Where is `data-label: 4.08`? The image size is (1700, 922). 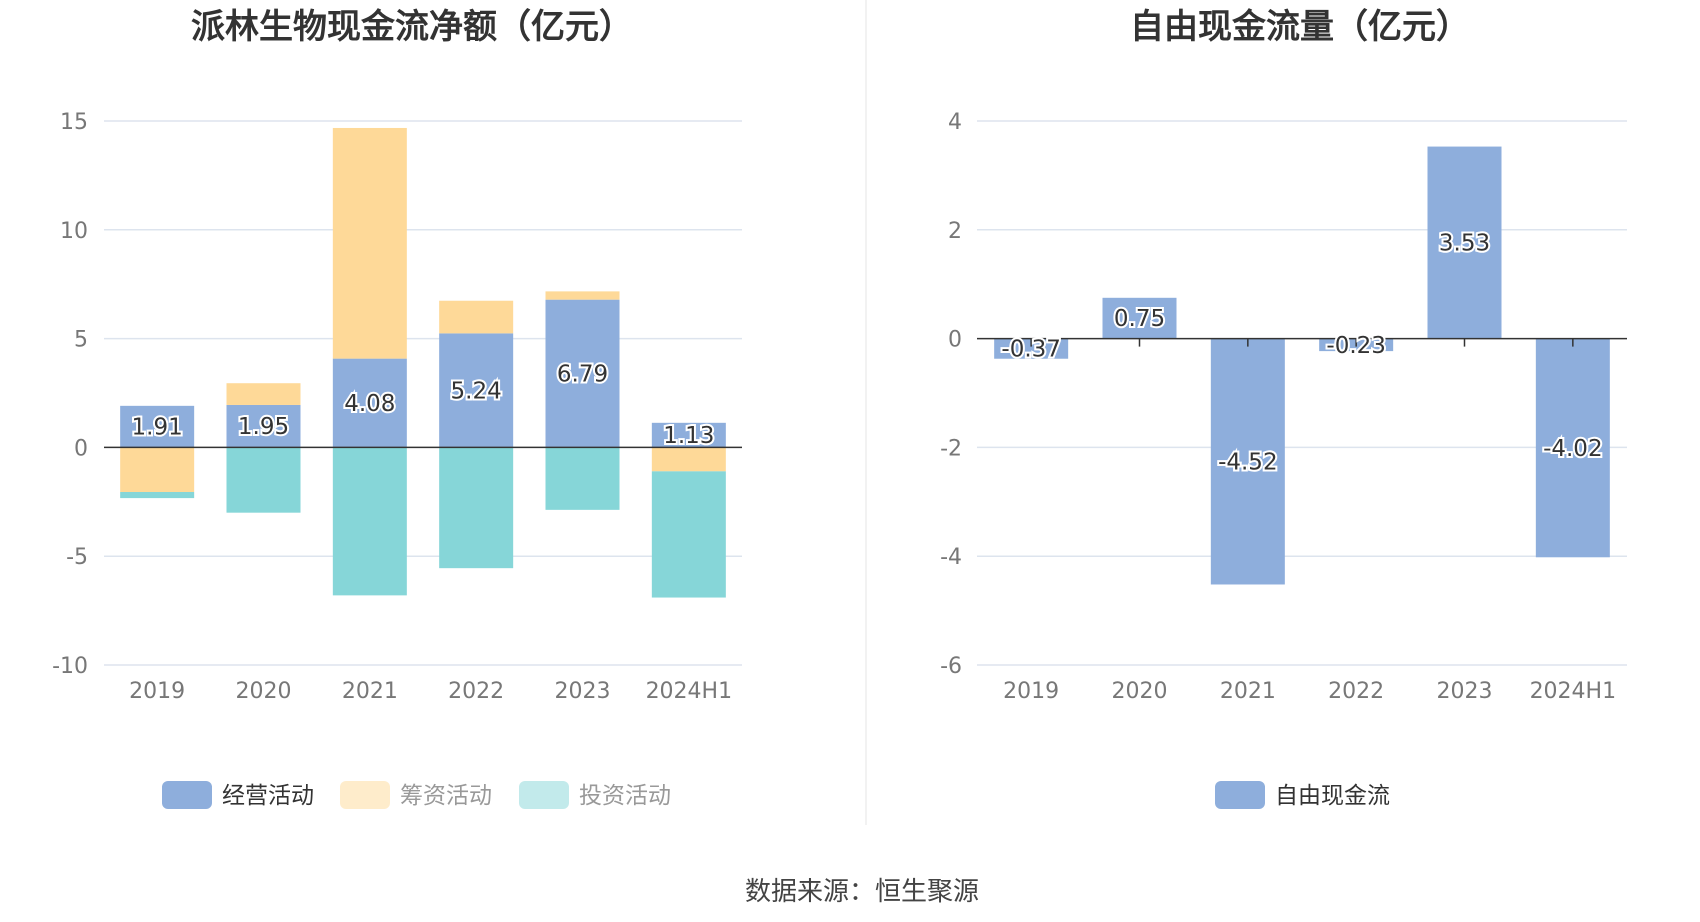
data-label: 4.08 is located at coordinates (369, 404).